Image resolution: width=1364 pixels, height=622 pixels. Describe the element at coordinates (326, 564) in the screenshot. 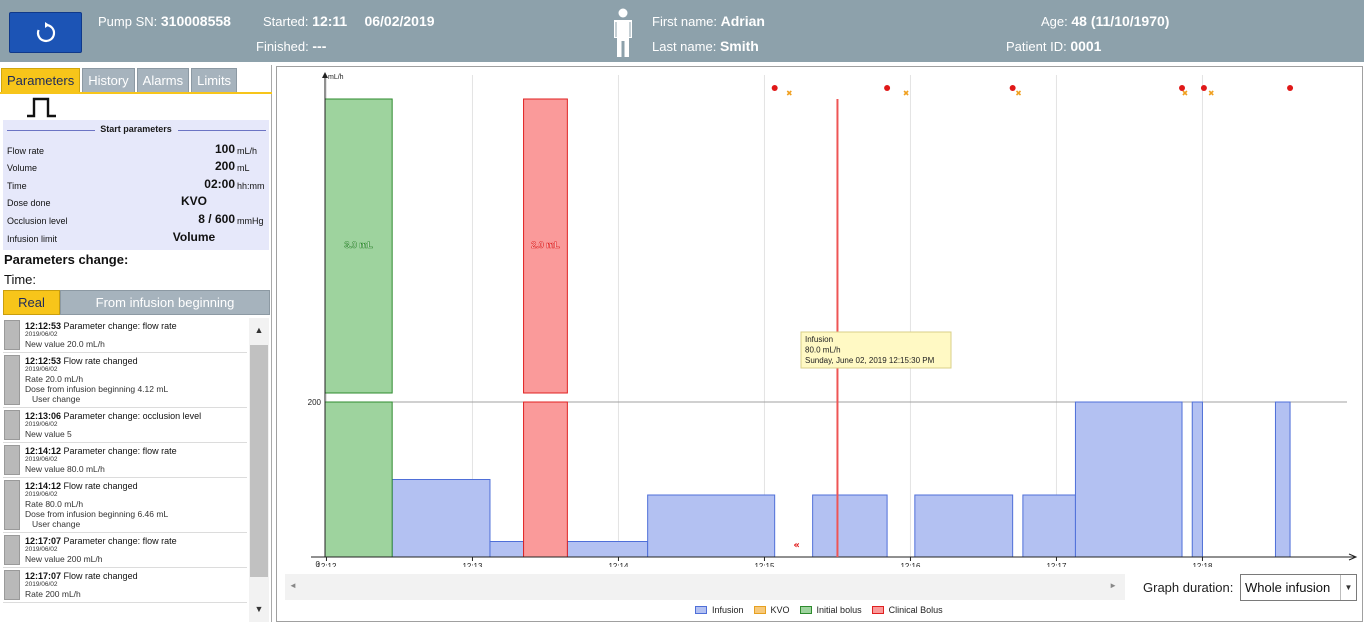

I see `x-tick-label: 12:12` at that location.